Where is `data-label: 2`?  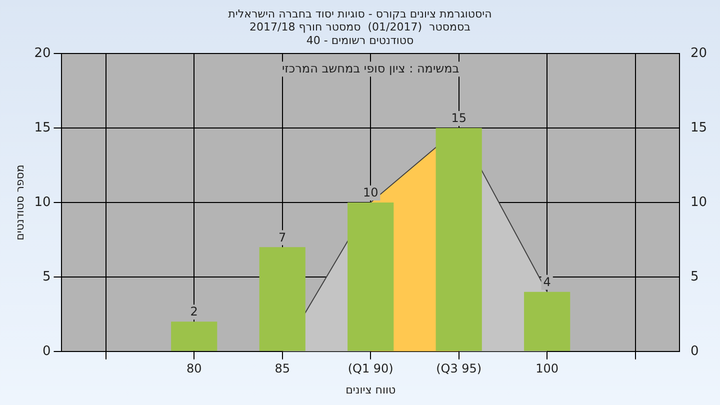
data-label: 2 is located at coordinates (194, 311).